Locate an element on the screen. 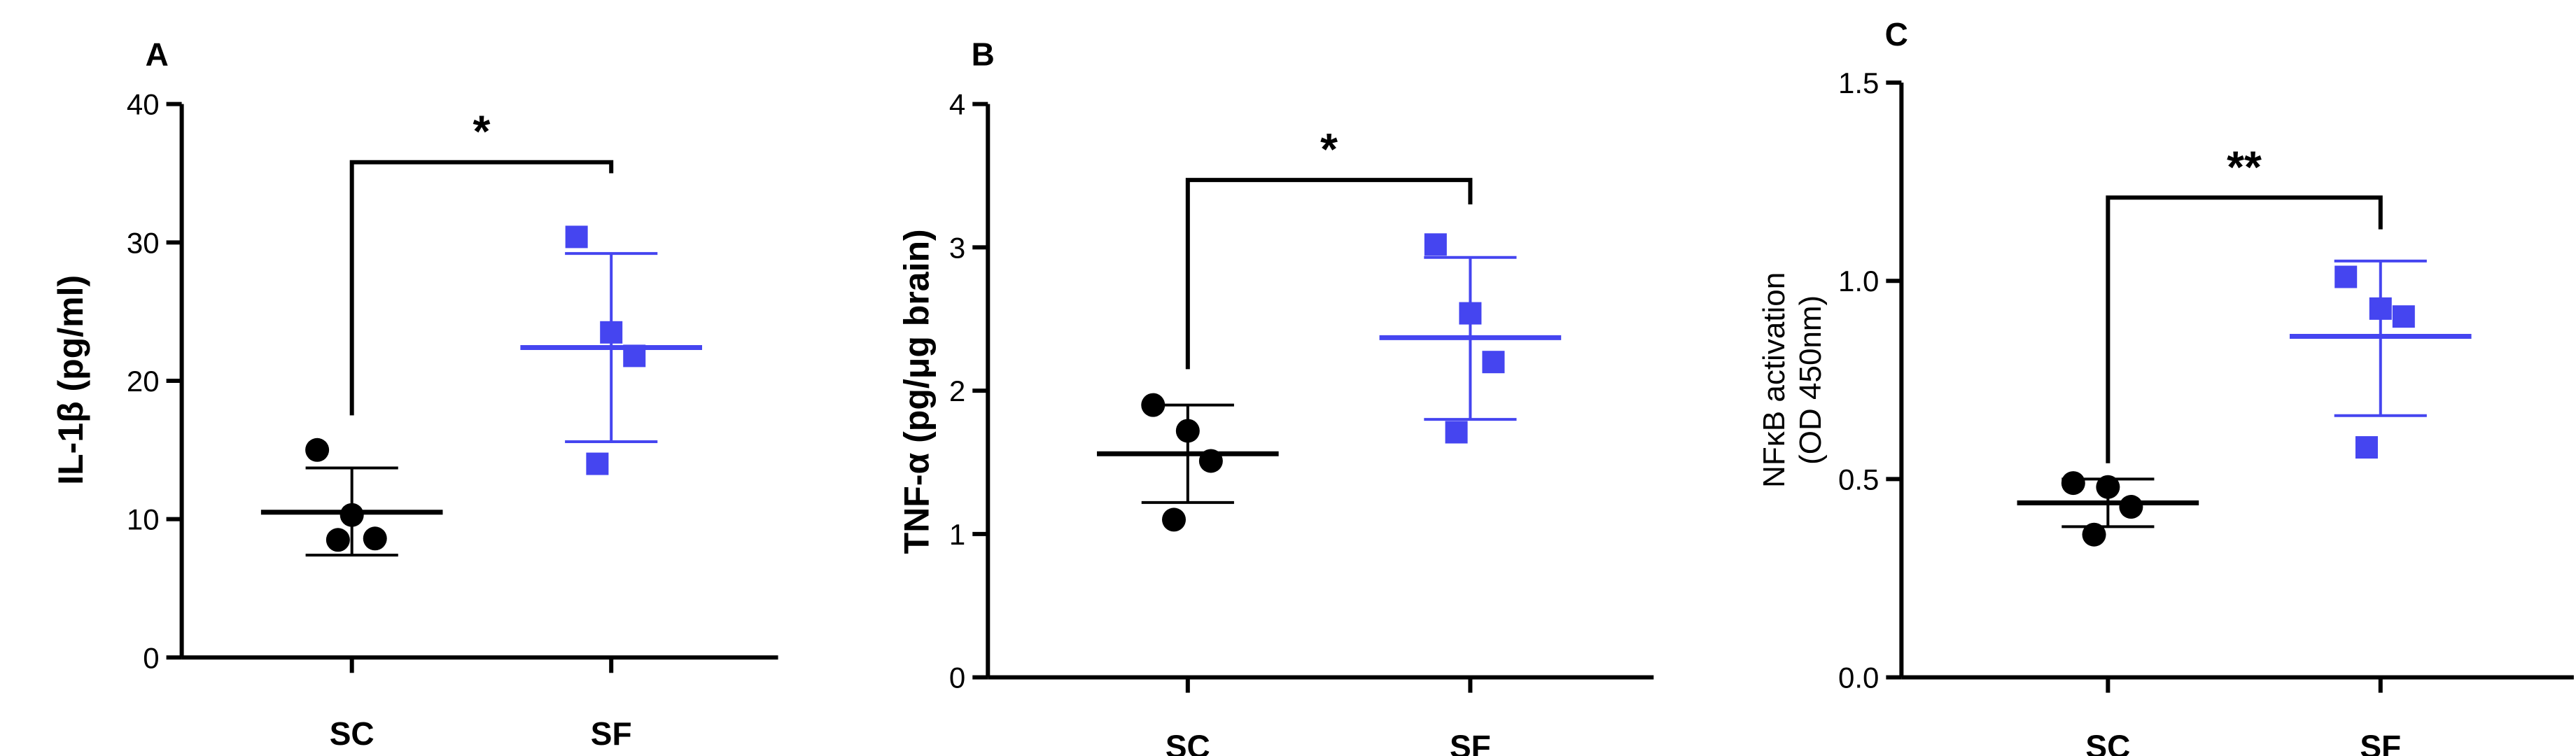 This screenshot has height=756, width=2576. y-tick-label: 4 is located at coordinates (957, 104).